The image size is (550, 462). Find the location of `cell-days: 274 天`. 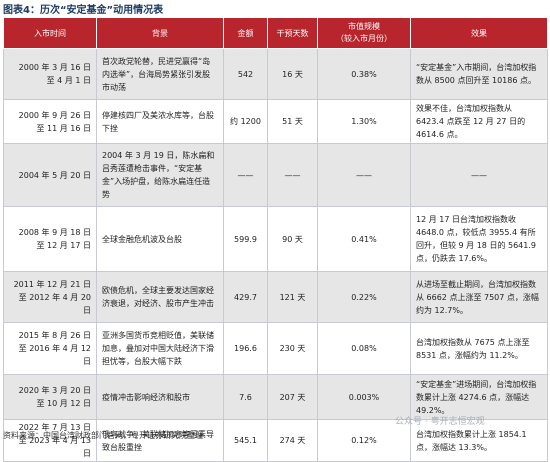

cell-days: 274 天 is located at coordinates (292, 440).